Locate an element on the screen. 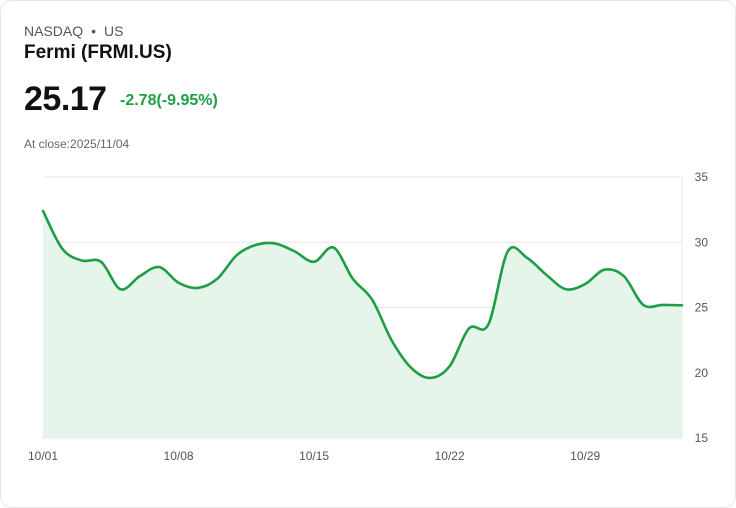 This screenshot has width=736, height=508. region-label: US is located at coordinates (114, 31).